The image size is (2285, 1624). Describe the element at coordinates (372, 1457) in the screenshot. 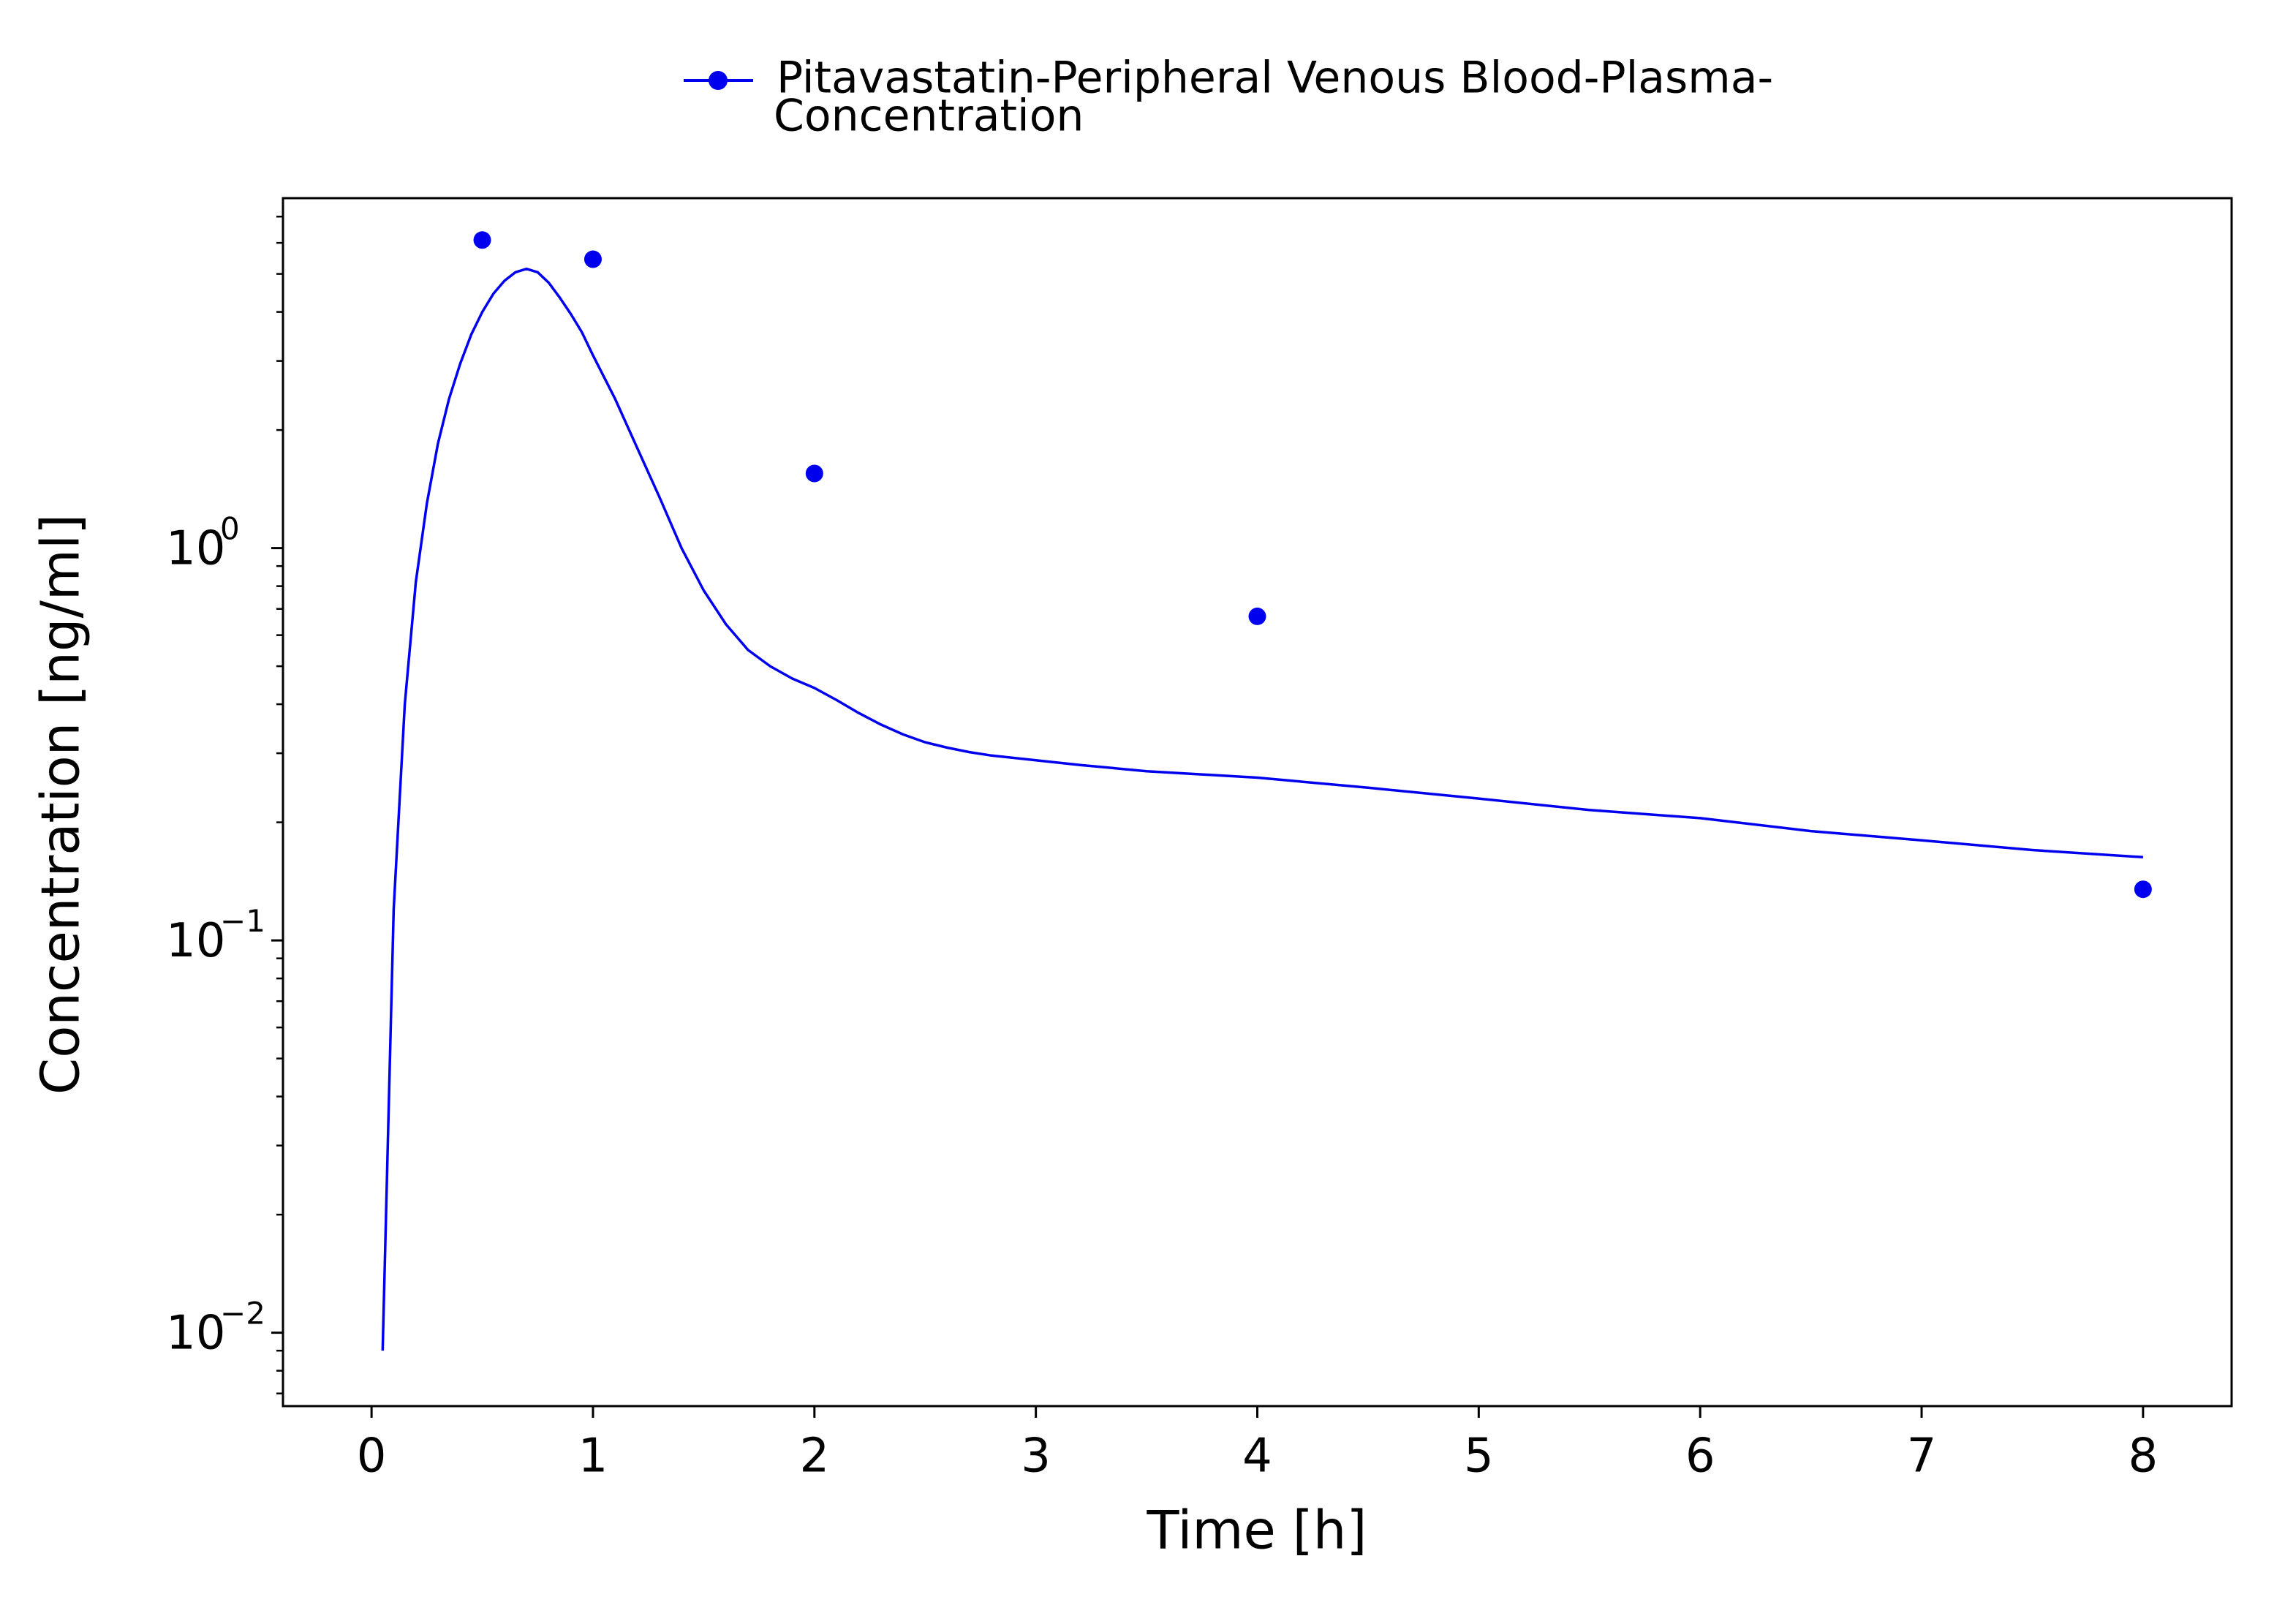

I see `x-tick-label: 0` at that location.